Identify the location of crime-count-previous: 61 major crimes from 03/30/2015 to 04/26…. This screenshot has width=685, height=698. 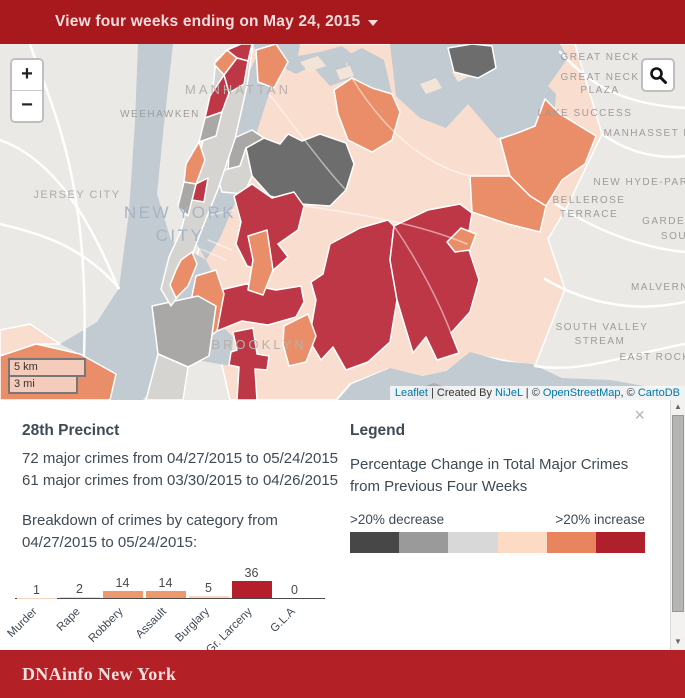
(180, 480).